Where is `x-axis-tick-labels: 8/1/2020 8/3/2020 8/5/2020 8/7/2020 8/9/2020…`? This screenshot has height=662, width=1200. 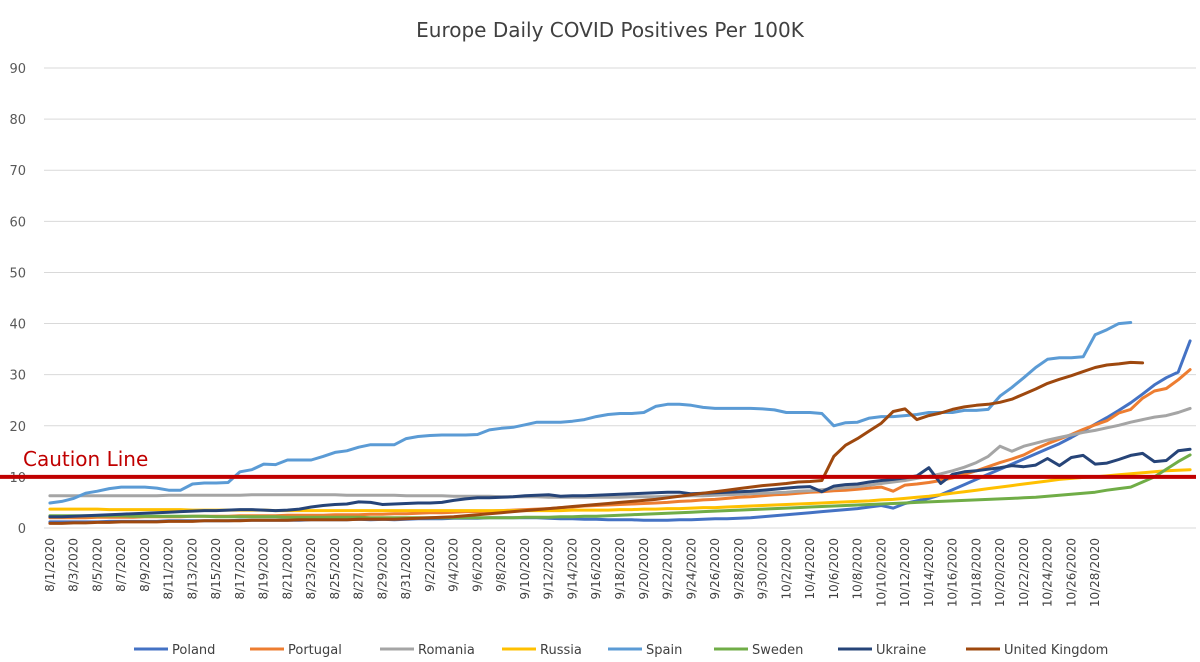
x-axis-tick-labels: 8/1/2020 8/3/2020 8/5/2020 8/7/2020 8/9/2020… is located at coordinates (572, 572).